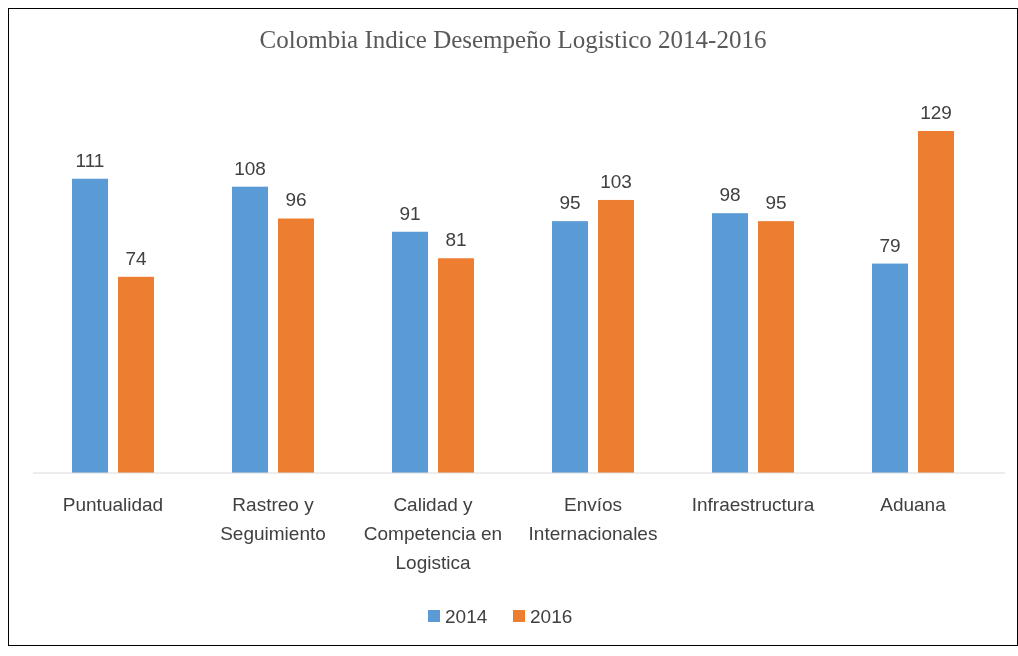 The width and height of the screenshot is (1018, 656). Describe the element at coordinates (616, 181) in the screenshot. I see `data-label: 103` at that location.